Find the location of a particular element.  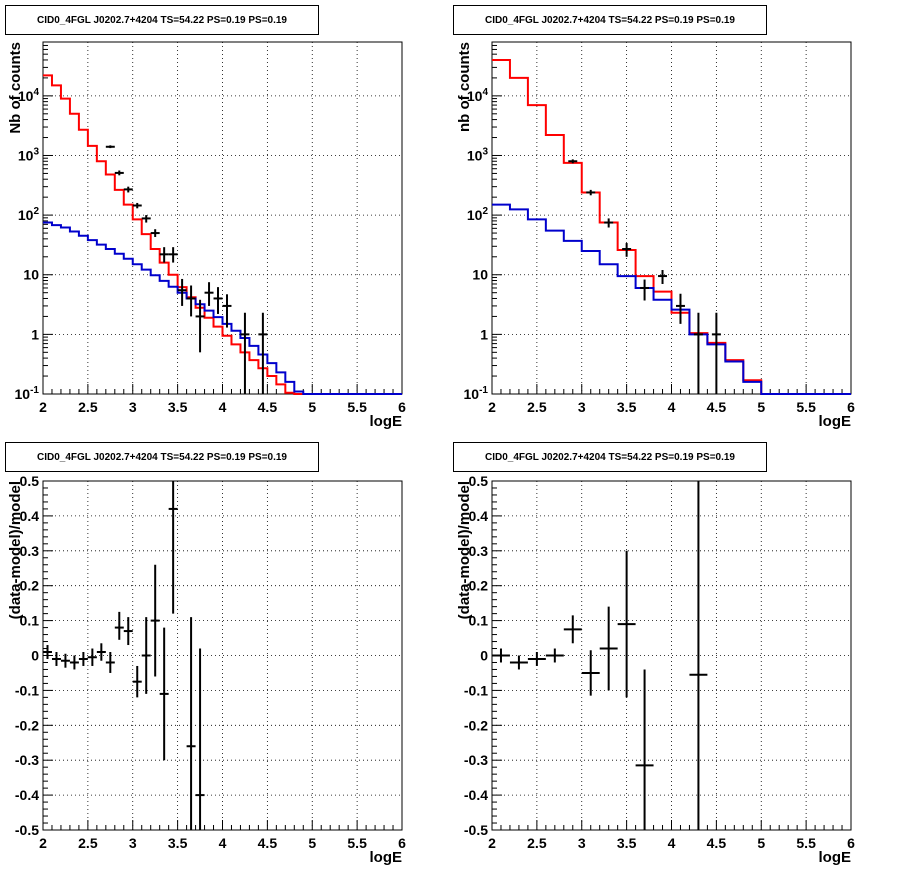

y-tick-label: -0.5 is located at coordinates (476, 830).